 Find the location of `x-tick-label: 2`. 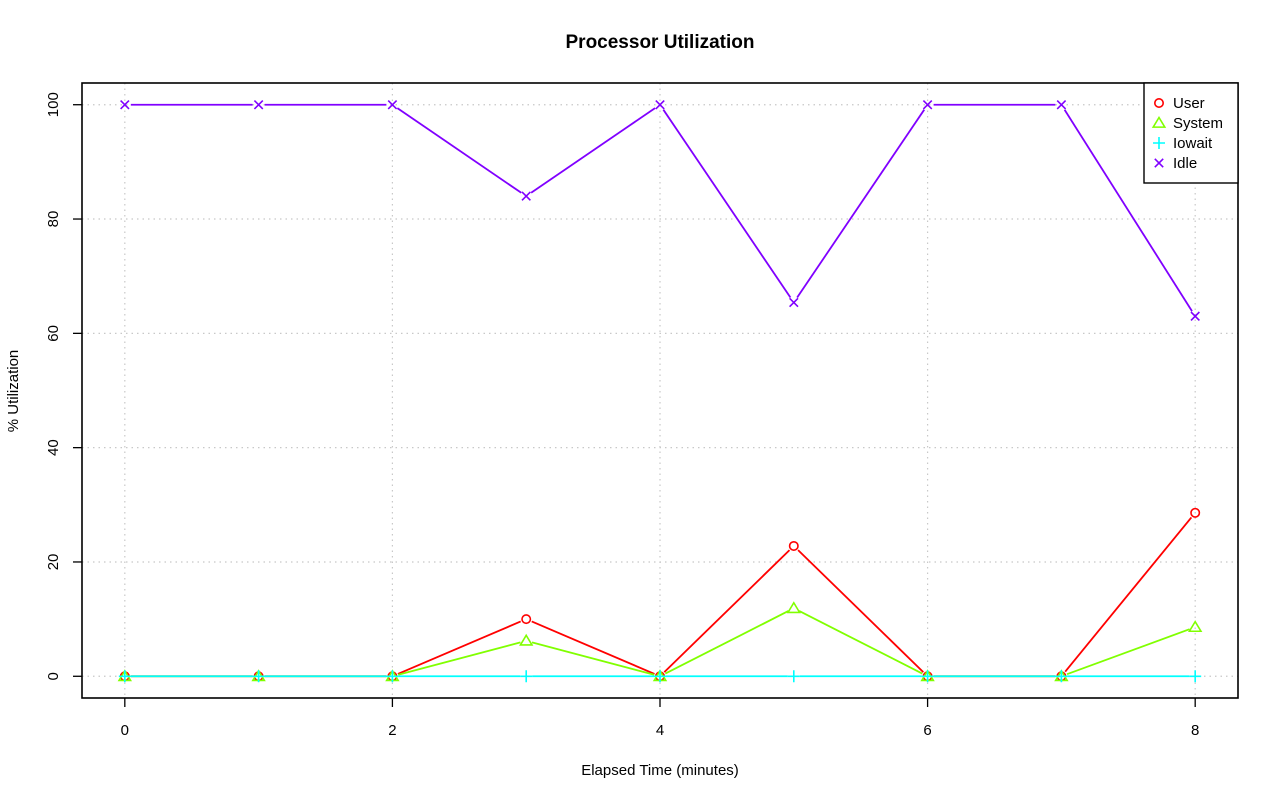

x-tick-label: 2 is located at coordinates (392, 730).